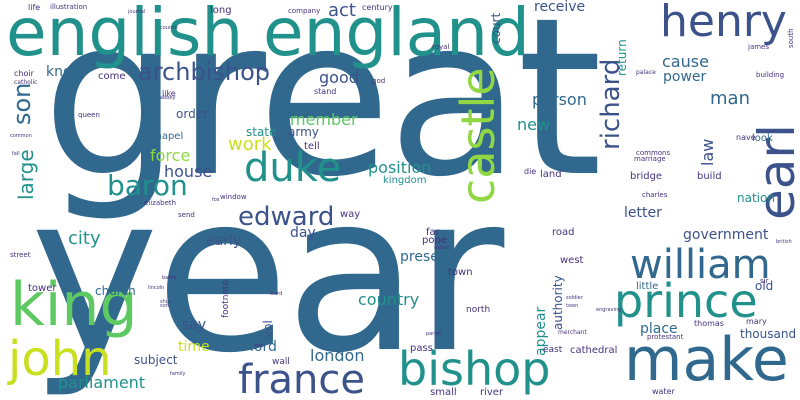 Image resolution: width=800 pixels, height=400 pixels. What do you see at coordinates (188, 171) in the screenshot?
I see `word-house: house` at bounding box center [188, 171].